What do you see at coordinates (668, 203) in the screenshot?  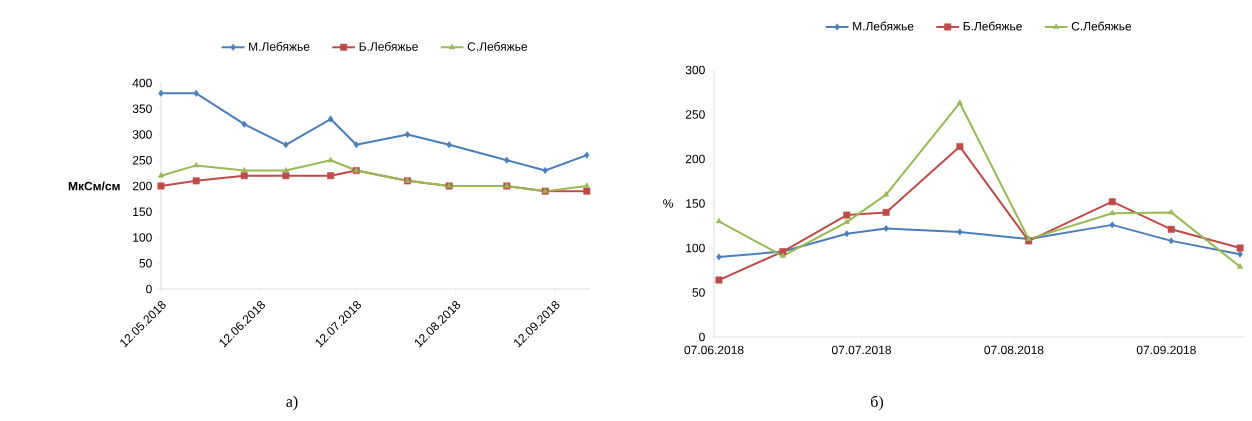 I see `y-axis-title: %` at bounding box center [668, 203].